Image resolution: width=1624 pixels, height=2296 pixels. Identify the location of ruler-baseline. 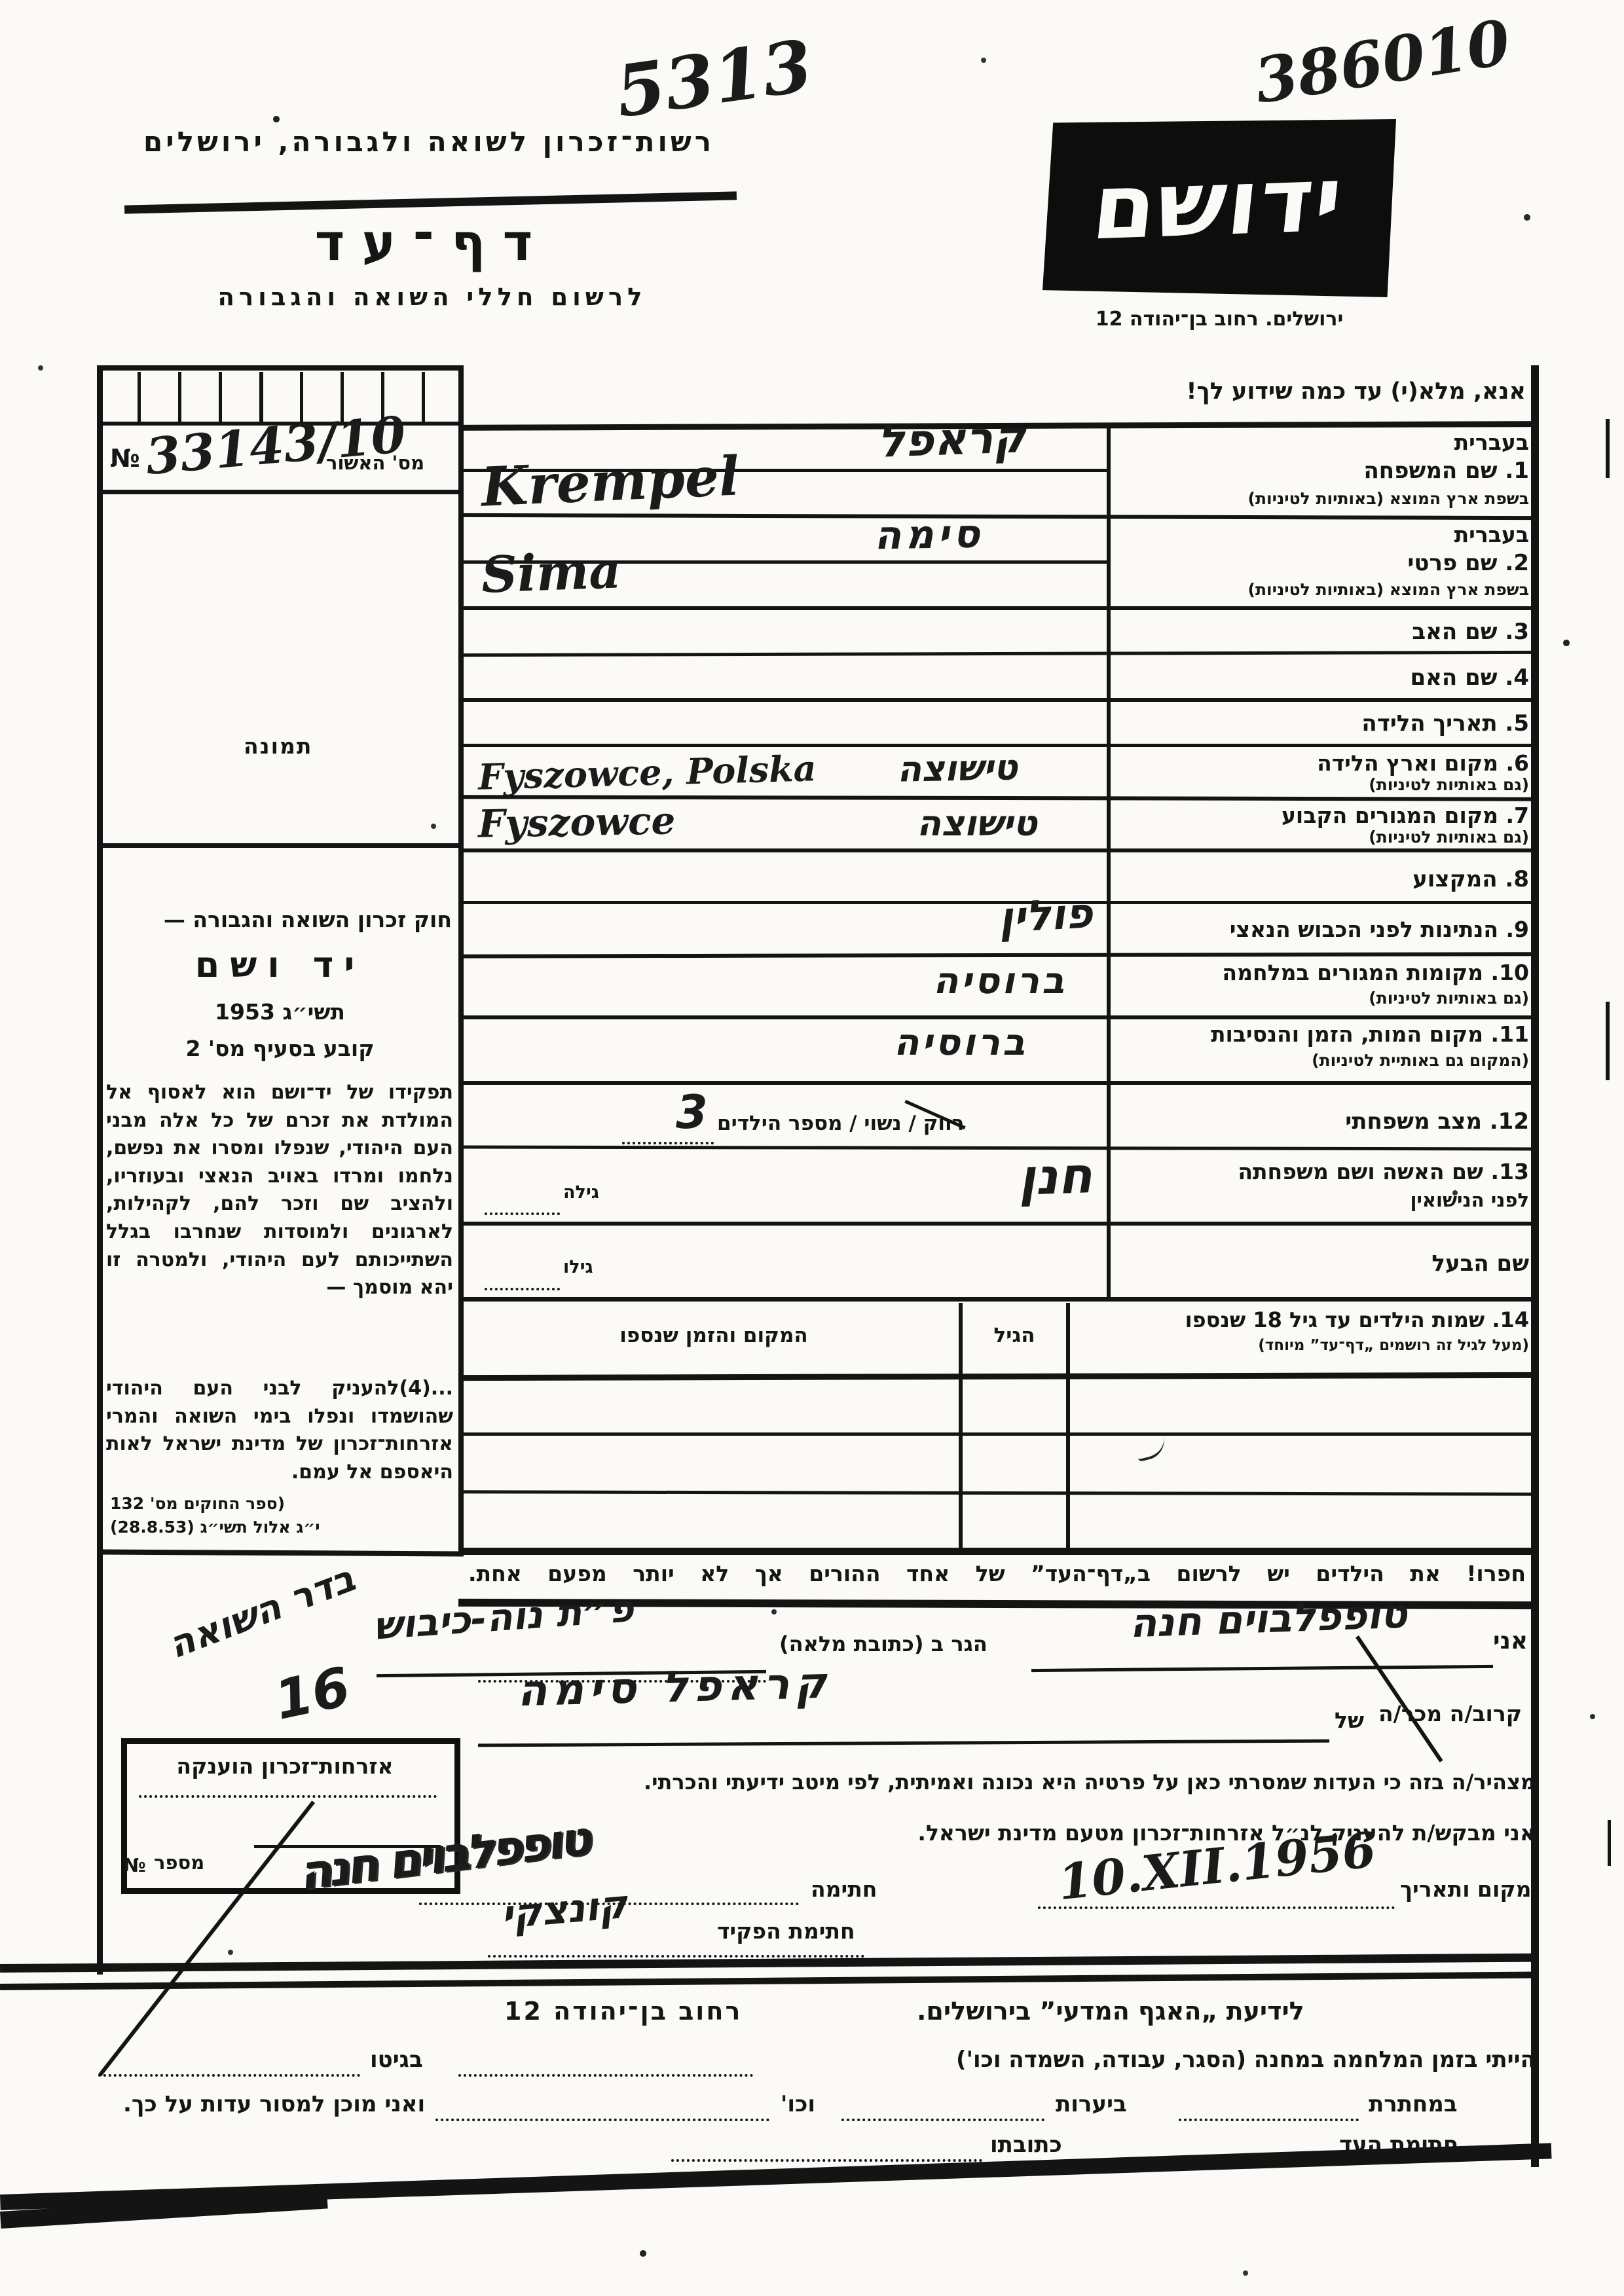
(280, 424).